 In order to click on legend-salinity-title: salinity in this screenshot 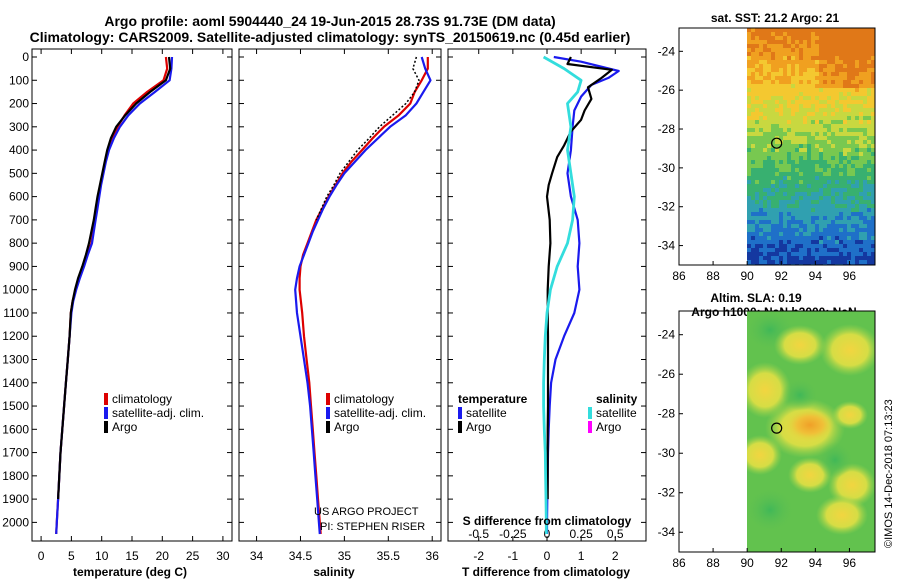, I will do `click(617, 399)`.